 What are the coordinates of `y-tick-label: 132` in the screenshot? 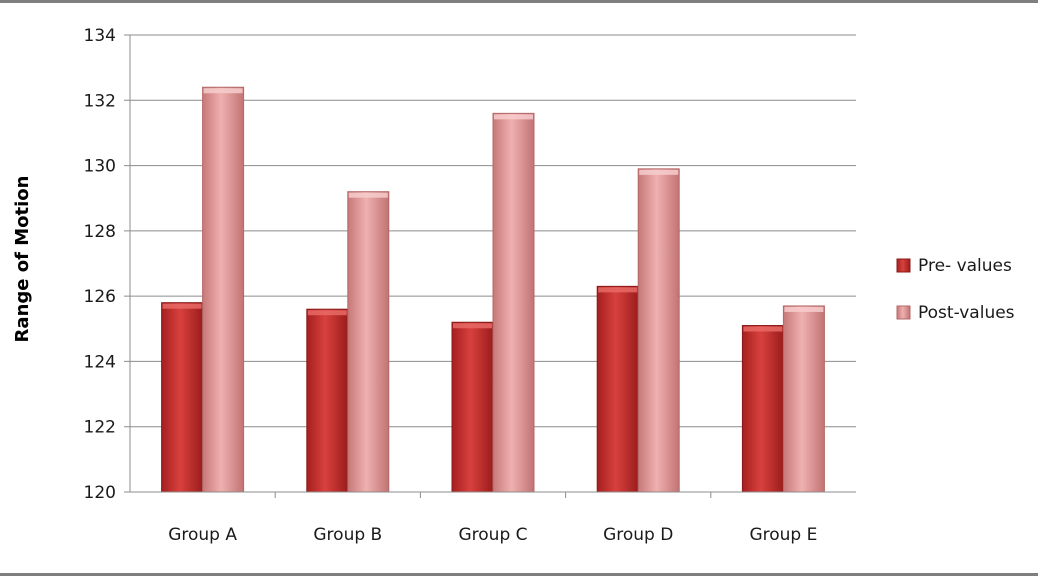 It's located at (100, 101).